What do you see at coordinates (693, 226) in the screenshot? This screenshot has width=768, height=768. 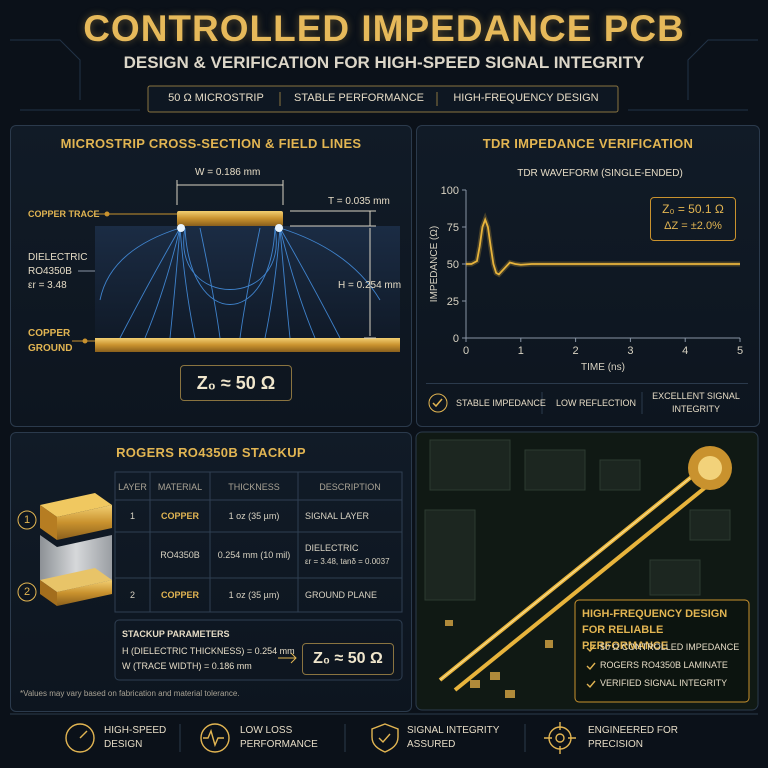 I see `annotation: ΔZ = ±2.0%` at bounding box center [693, 226].